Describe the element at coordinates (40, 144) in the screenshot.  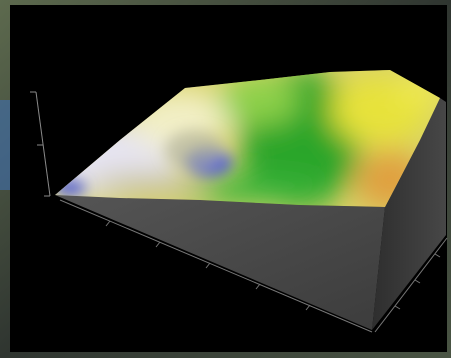
I see `z-axis` at that location.